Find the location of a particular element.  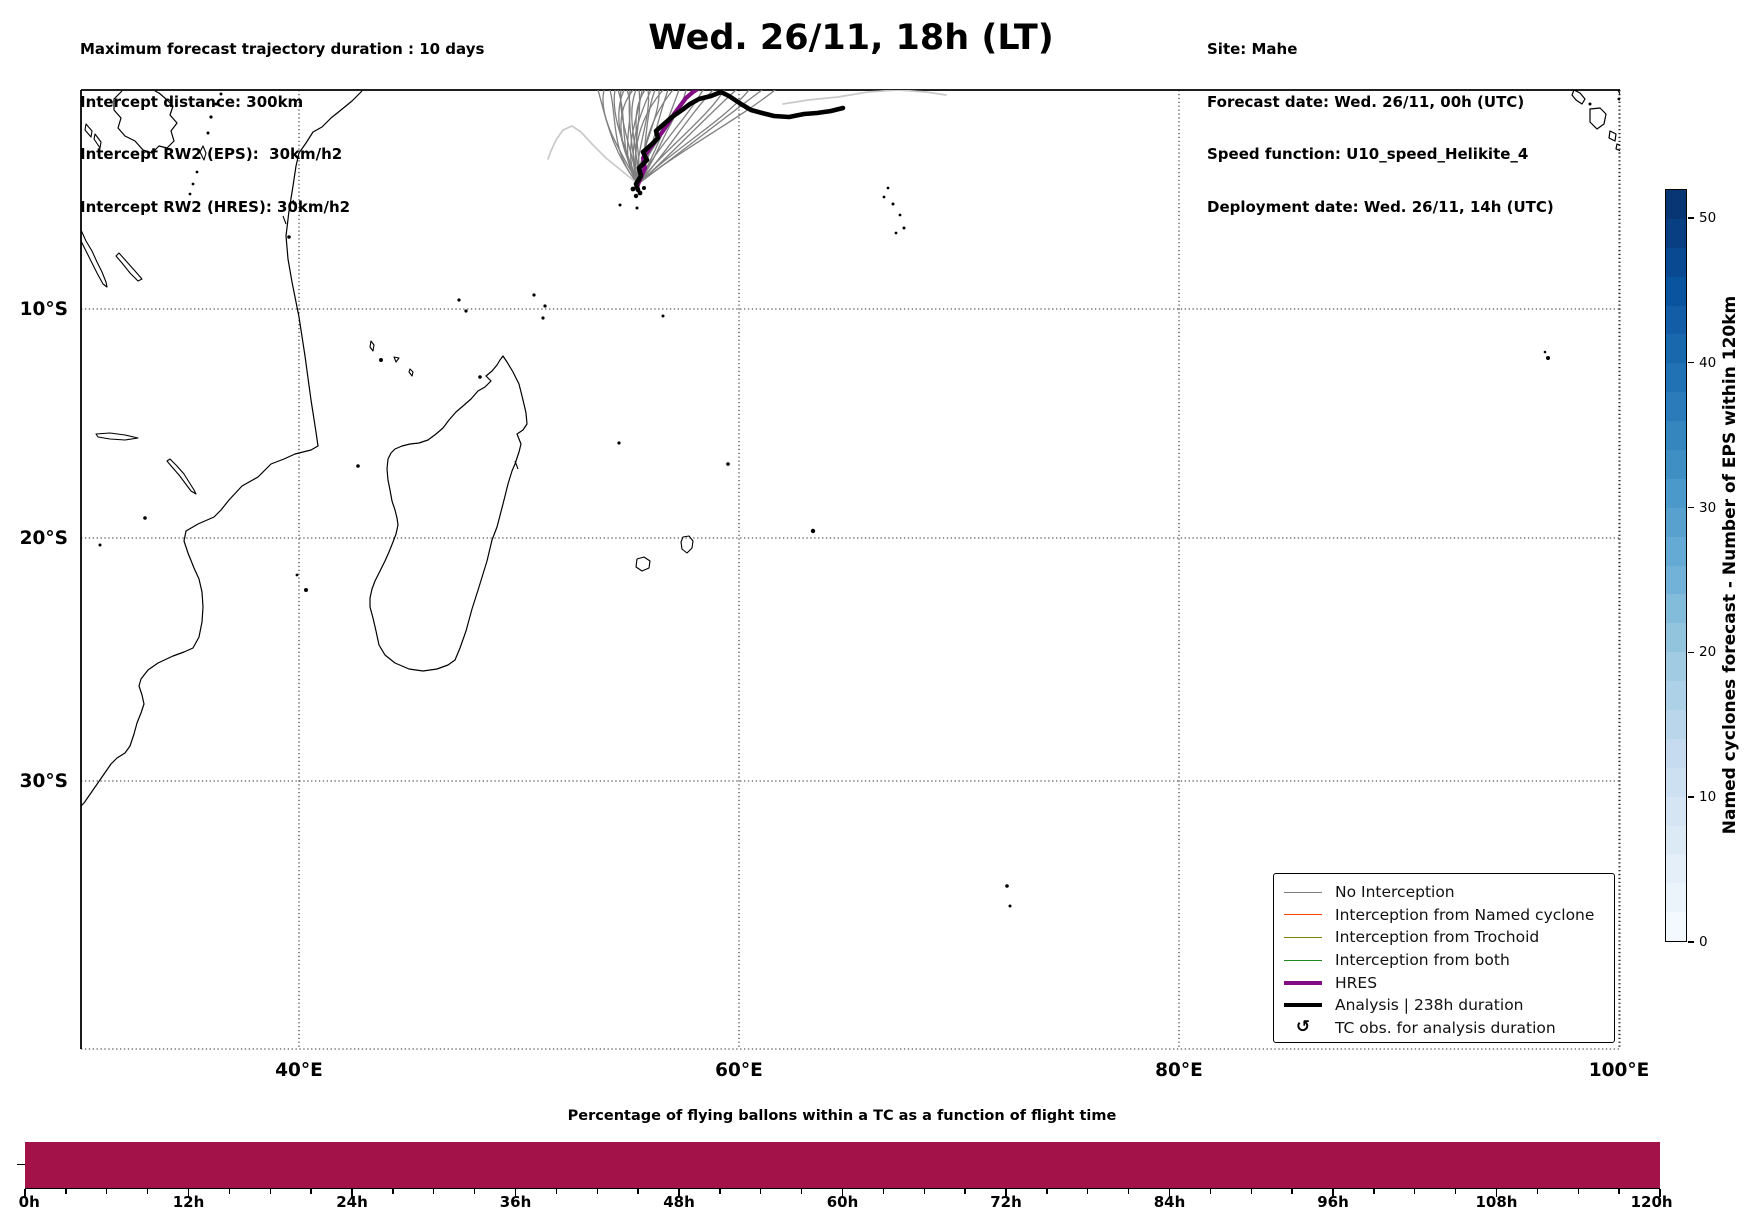

flight-x-axis is located at coordinates (842, 1189).